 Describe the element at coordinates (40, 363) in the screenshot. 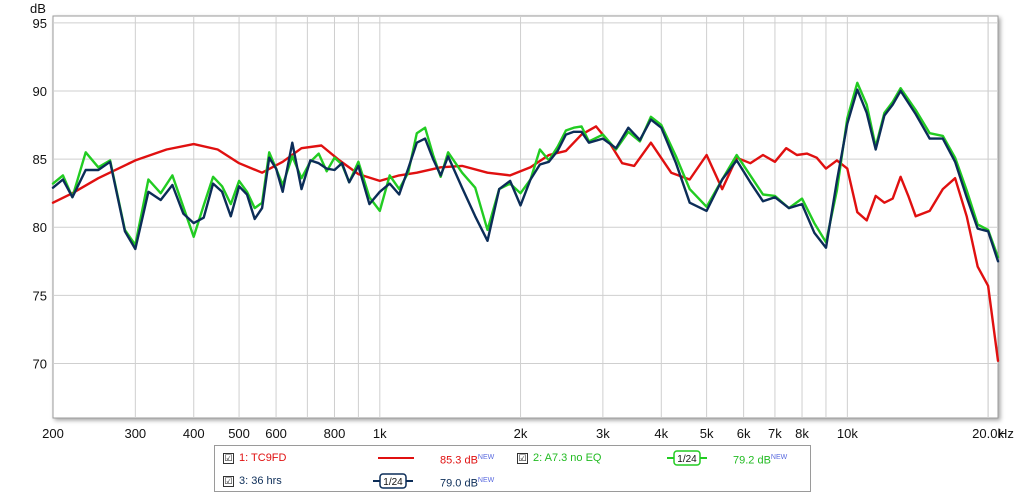

I see `y-tick-label: 70` at that location.